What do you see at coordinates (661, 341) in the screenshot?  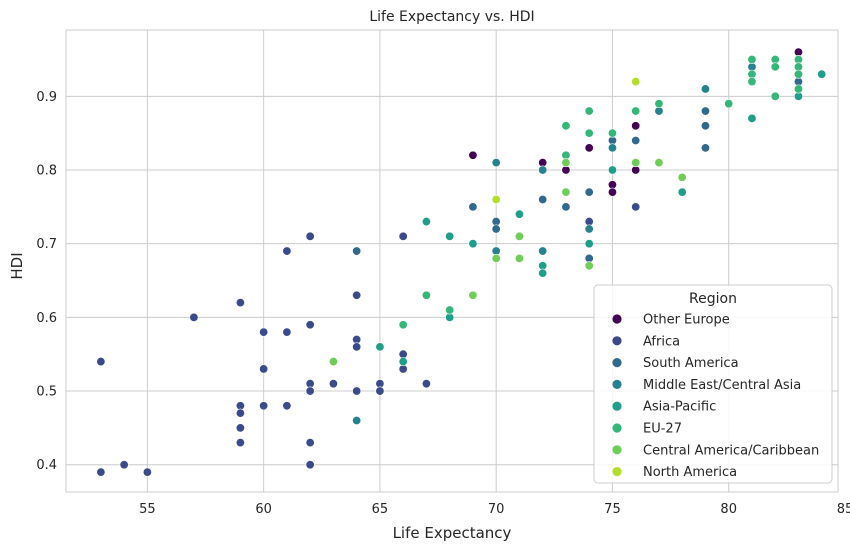 I see `legend-label: Africa` at bounding box center [661, 341].